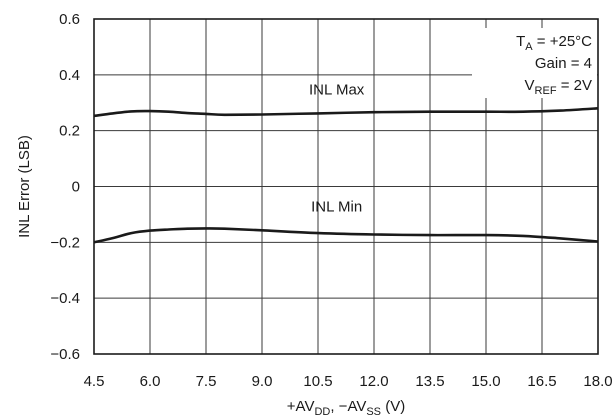 This screenshot has width=612, height=419. I want to click on conditions-box: TA = +25°C Gain = 4 VREF = 2V, so click(534, 63).